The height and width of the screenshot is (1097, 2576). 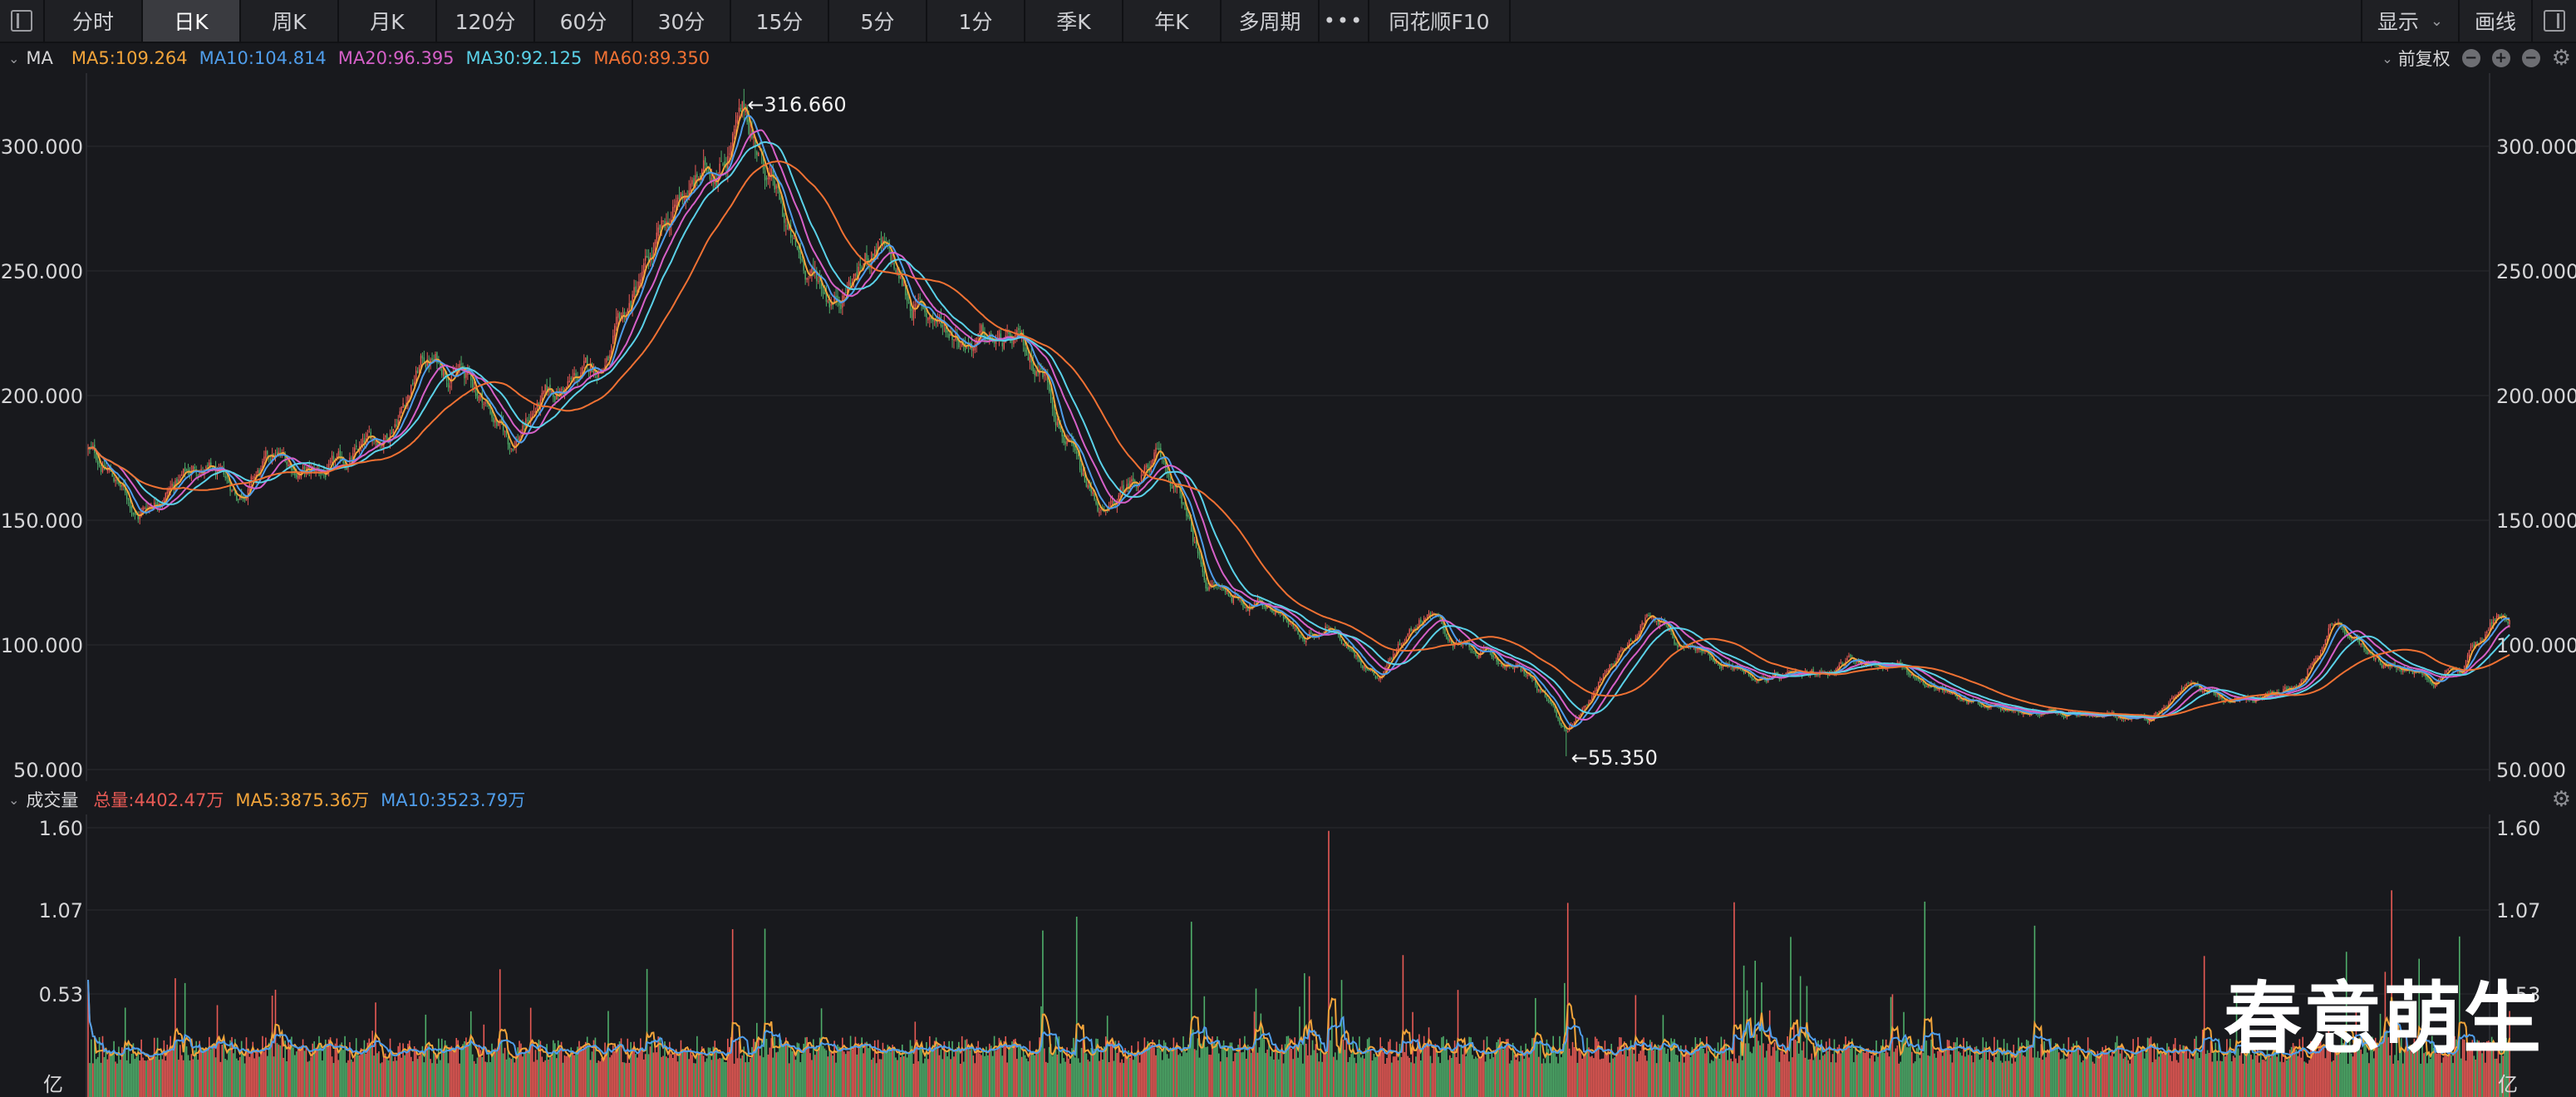 What do you see at coordinates (1074, 21) in the screenshot?
I see `period-tab: 季K` at bounding box center [1074, 21].